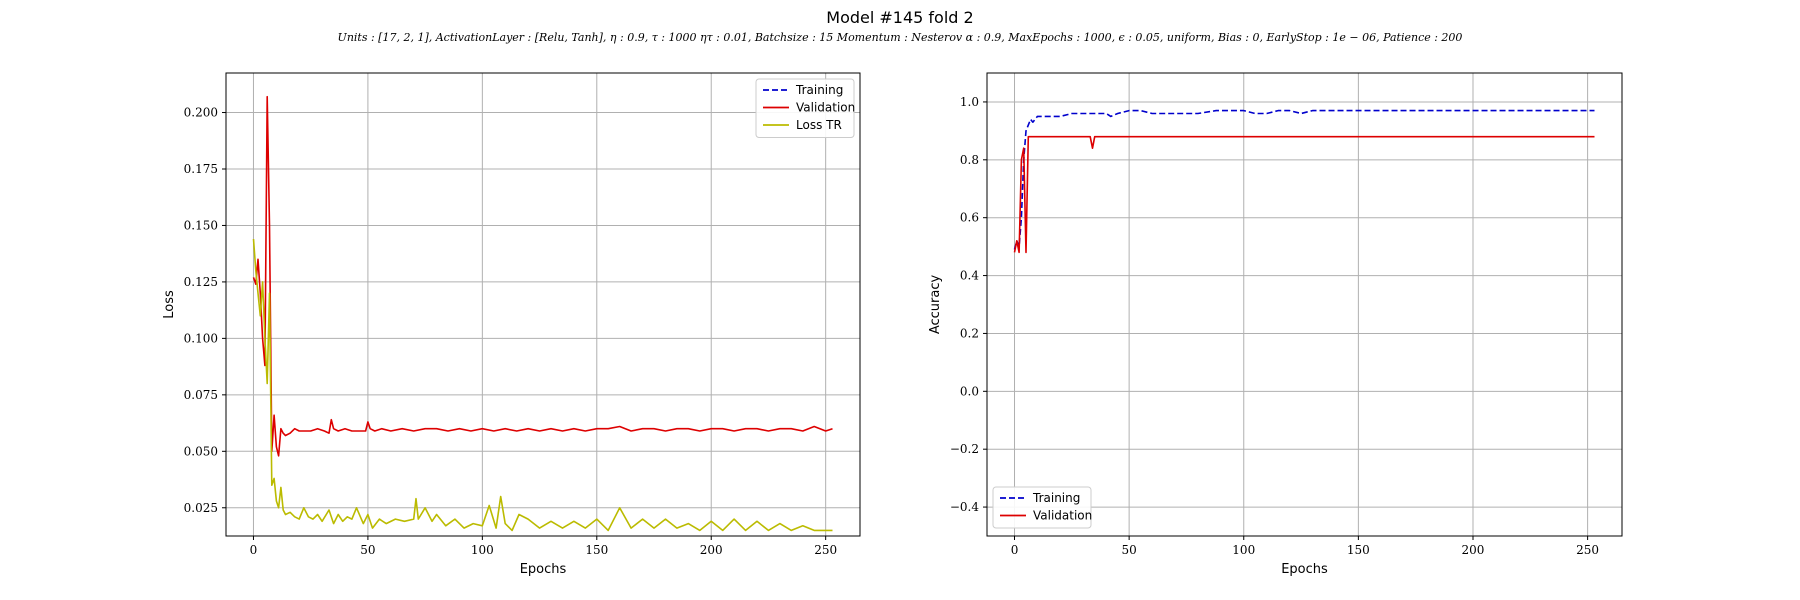 The image size is (1800, 600). Describe the element at coordinates (969, 102) in the screenshot. I see `y-tick-label: 1.0` at that location.